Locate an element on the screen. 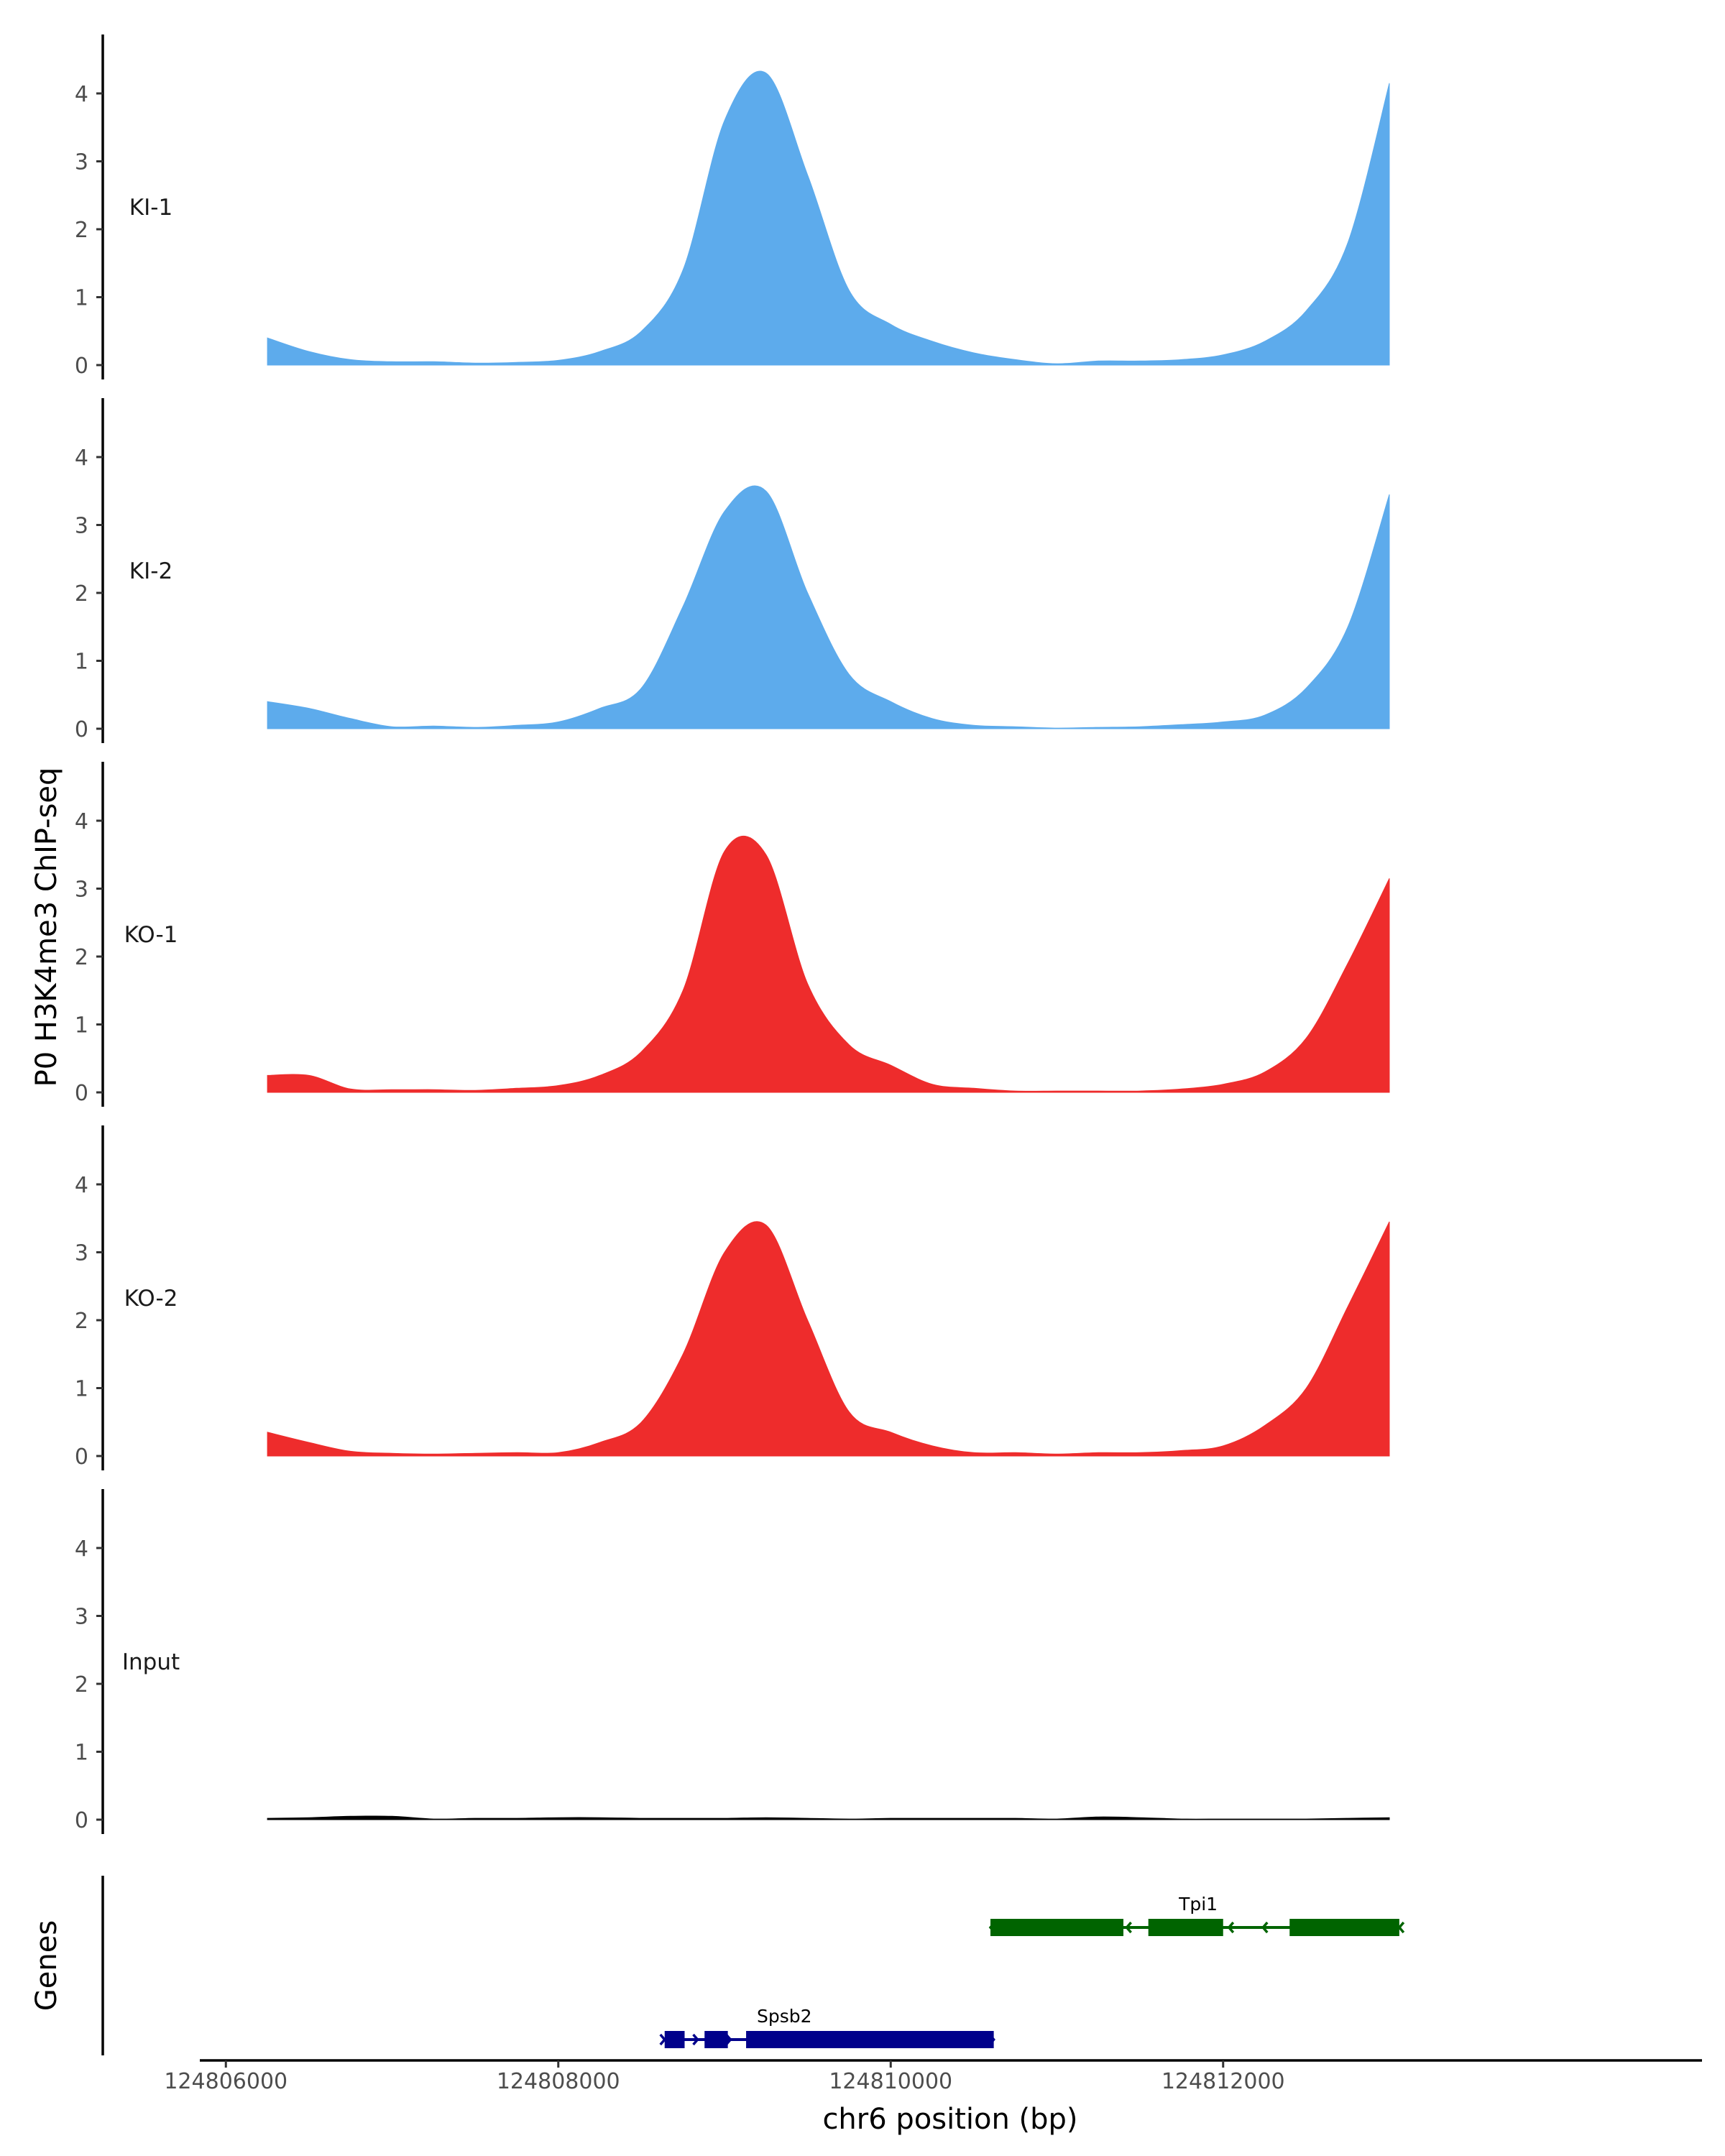 This screenshot has width=1725, height=2156. track-label: KI-2 is located at coordinates (150, 571).